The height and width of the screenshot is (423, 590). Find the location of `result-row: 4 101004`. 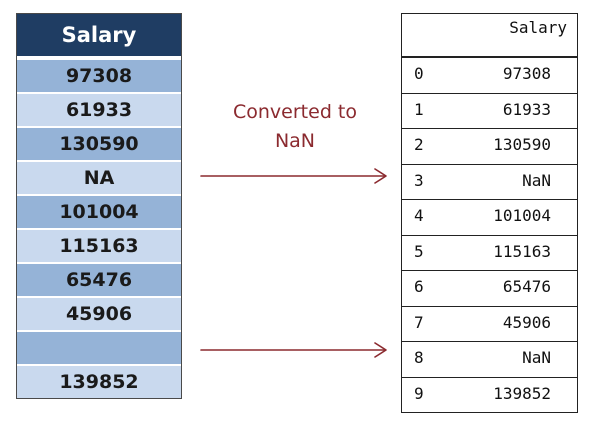

result-row: 4 101004 is located at coordinates (489, 217).